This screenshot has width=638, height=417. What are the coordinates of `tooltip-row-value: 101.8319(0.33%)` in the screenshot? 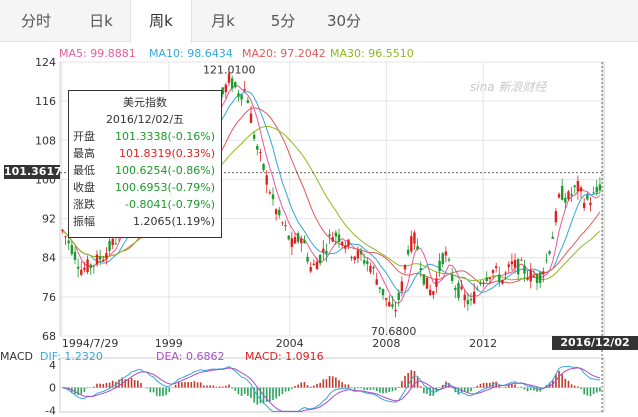 It's located at (166, 153).